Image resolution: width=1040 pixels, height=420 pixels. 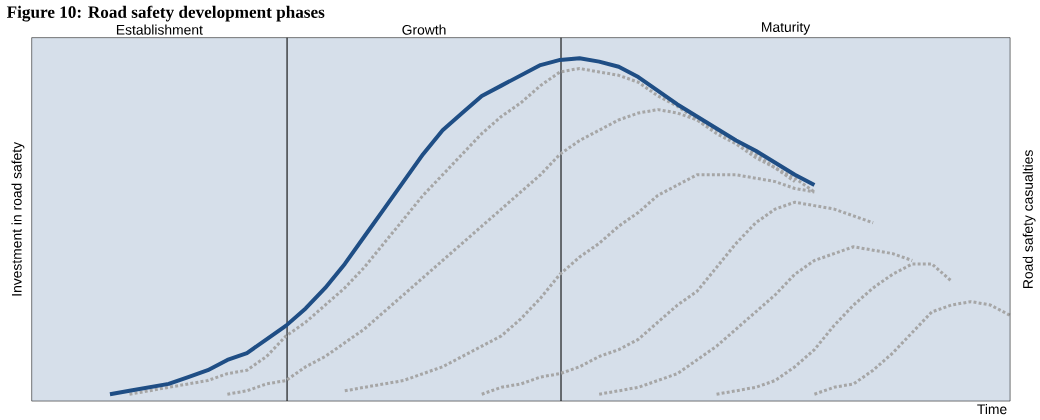 What do you see at coordinates (165, 13) in the screenshot?
I see `chart-title: Figure 10: Road safety development phases` at bounding box center [165, 13].